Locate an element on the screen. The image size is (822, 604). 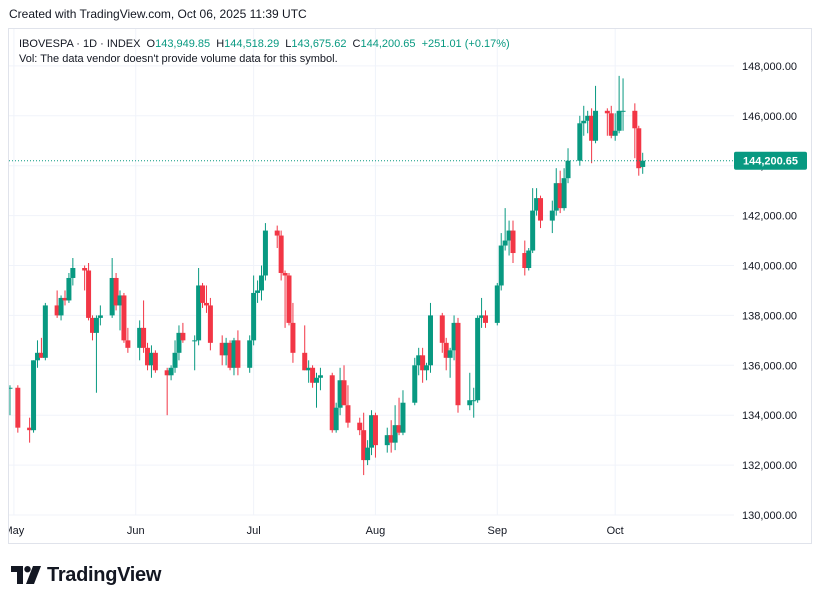
last-price-badge is located at coordinates (770, 160).